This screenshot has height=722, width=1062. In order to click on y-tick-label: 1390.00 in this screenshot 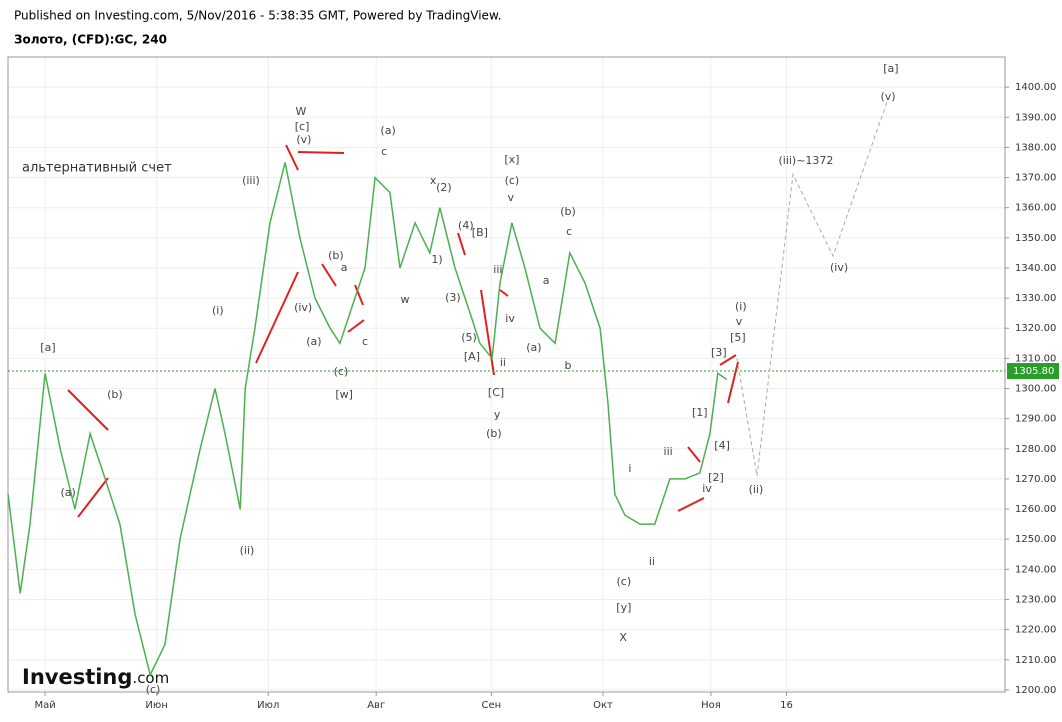, I will do `click(1035, 117)`.